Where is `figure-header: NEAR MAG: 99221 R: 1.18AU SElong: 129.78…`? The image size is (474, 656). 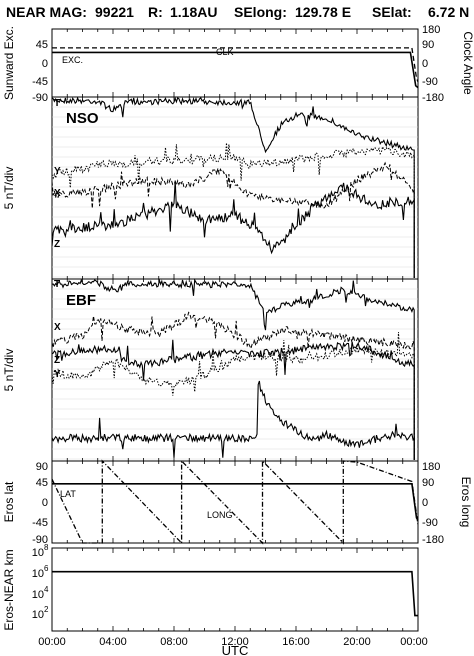 figure-header: NEAR MAG: 99221 R: 1.18AU SElong: 129.78… is located at coordinates (237, 12).